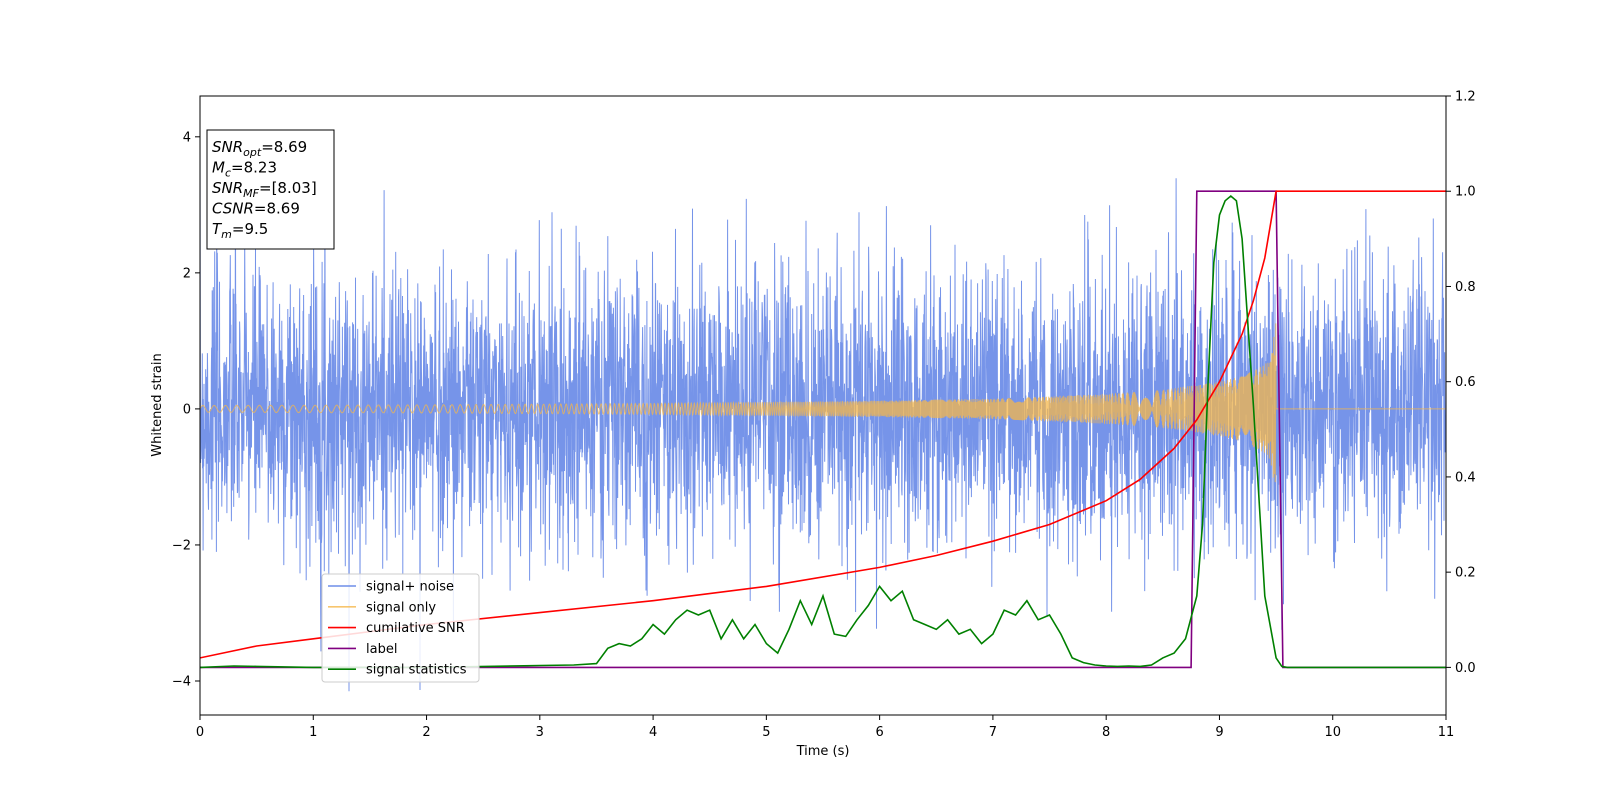  Describe the element at coordinates (381, 649) in the screenshot. I see `legend-entry: label` at that location.